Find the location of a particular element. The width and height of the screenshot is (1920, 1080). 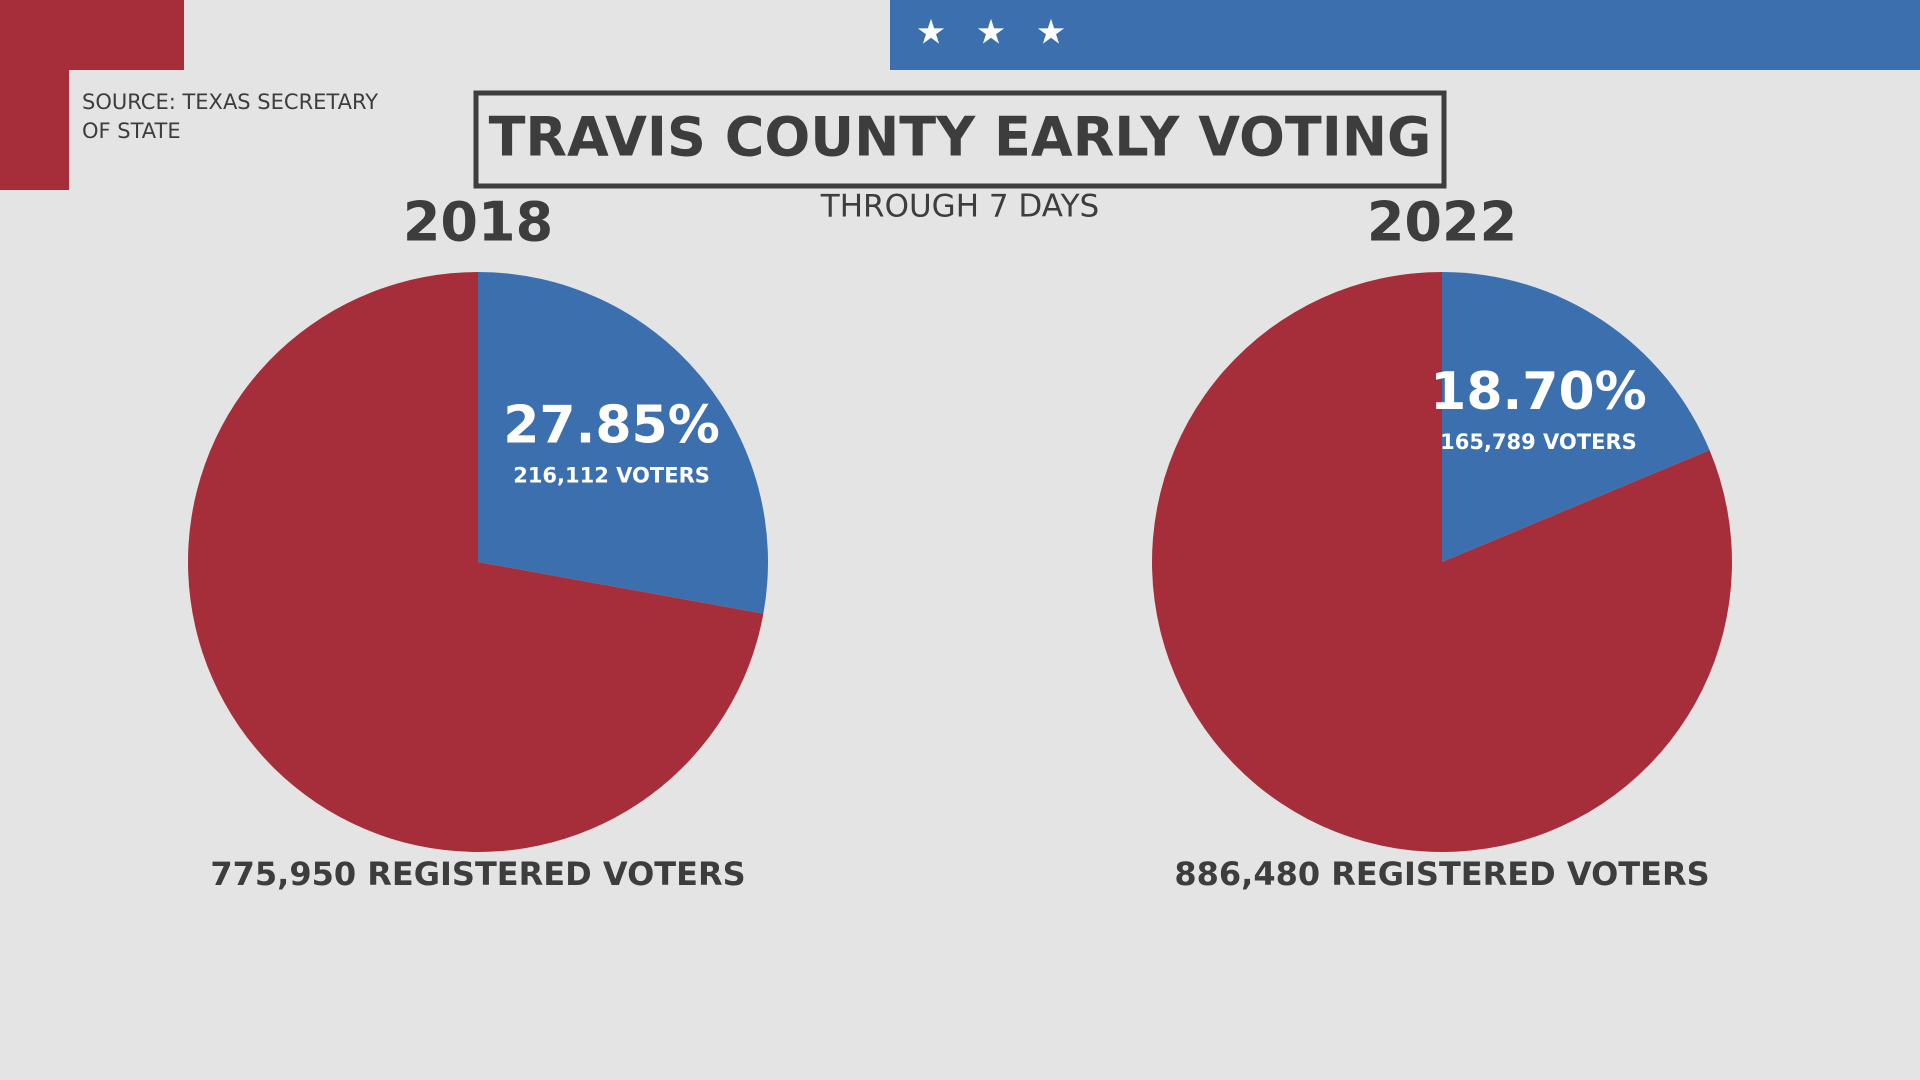

chart-title: 2022 is located at coordinates (1442, 222).